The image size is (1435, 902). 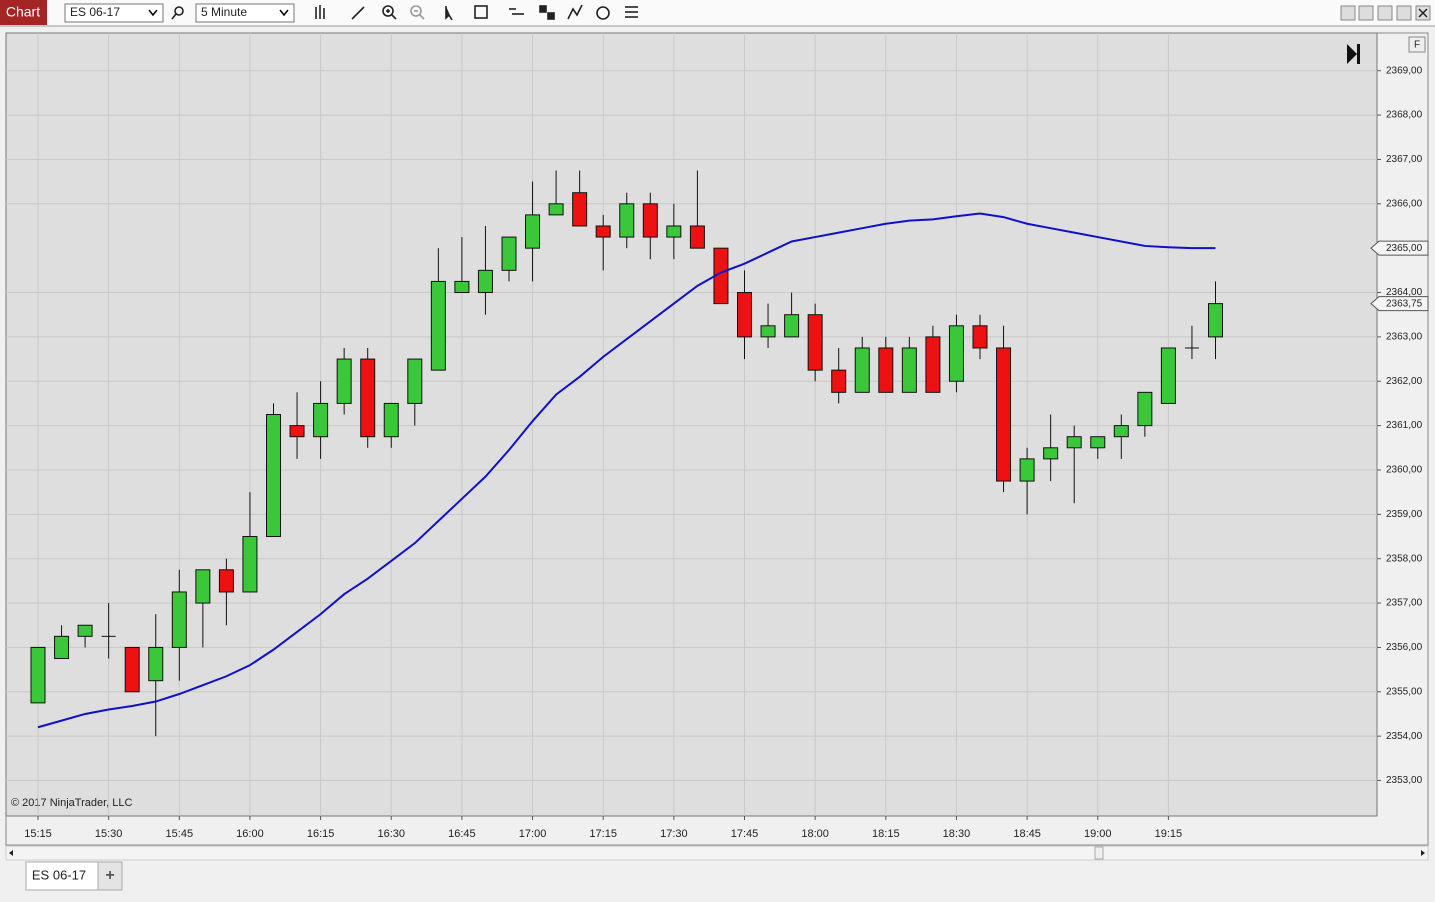 I want to click on instrument-select: ES 06-17, so click(x=114, y=13).